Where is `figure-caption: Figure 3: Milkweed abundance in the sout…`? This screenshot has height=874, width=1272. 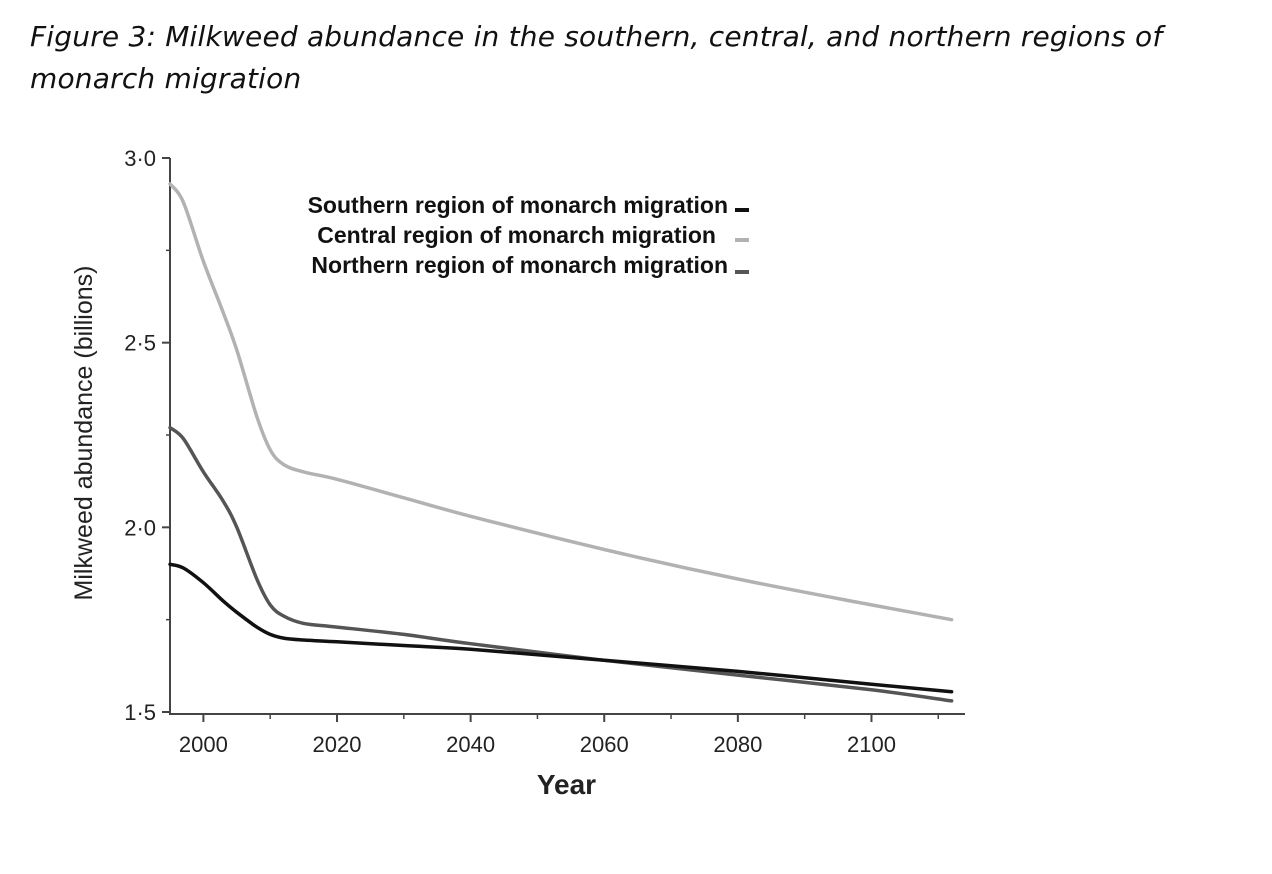
figure-caption: Figure 3: Milkweed abundance in the sout… is located at coordinates (596, 57).